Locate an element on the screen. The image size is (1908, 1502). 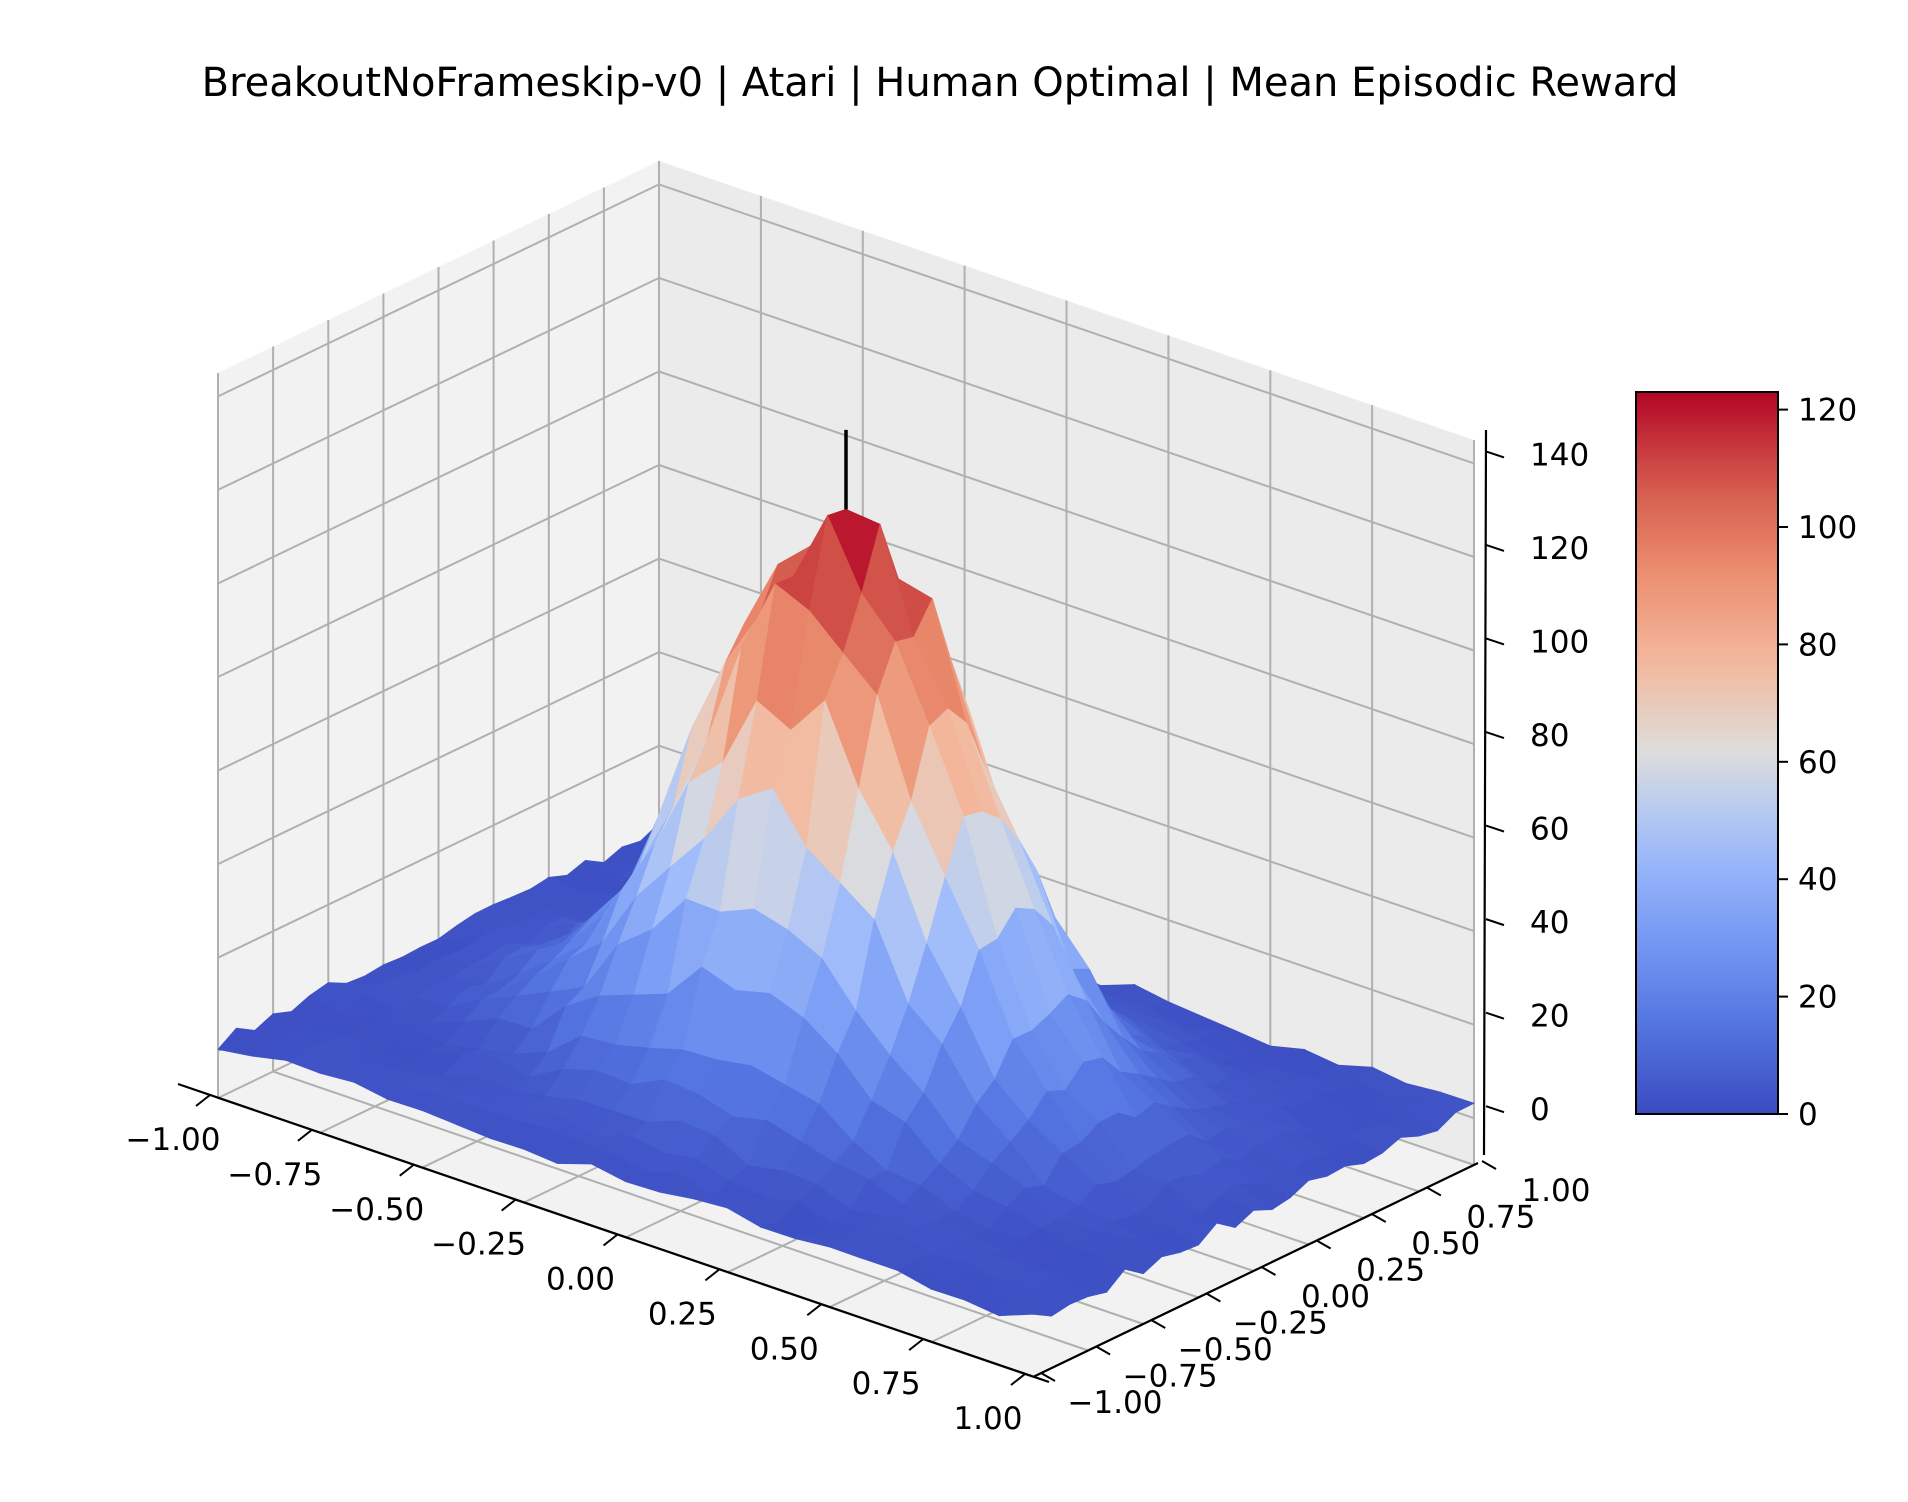
z-tick-label: 120 is located at coordinates (1559, 549).